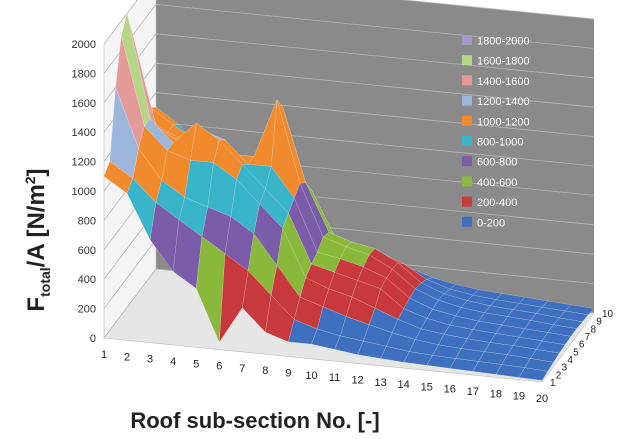 The height and width of the screenshot is (439, 625). I want to click on legend-label: 1600-1800, so click(503, 62).